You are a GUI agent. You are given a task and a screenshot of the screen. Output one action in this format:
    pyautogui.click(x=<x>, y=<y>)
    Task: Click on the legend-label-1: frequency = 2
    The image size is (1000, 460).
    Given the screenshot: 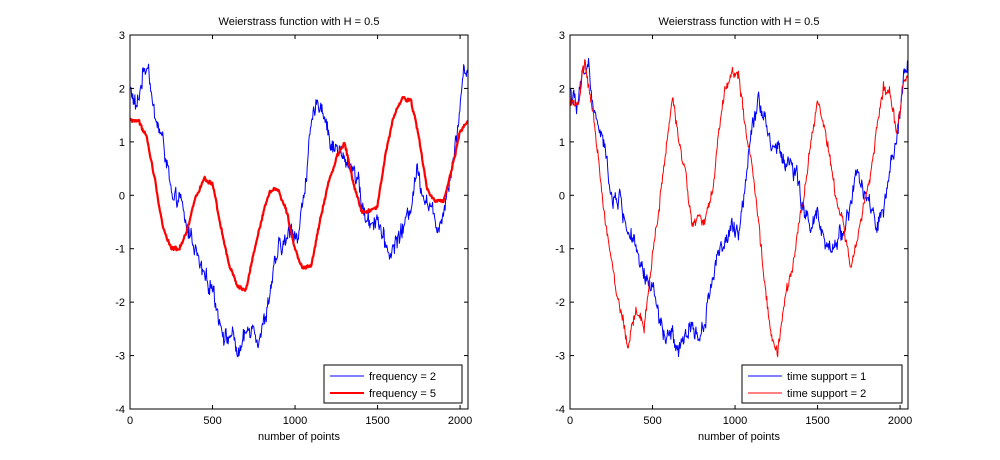 What is the action you would take?
    pyautogui.click(x=402, y=377)
    